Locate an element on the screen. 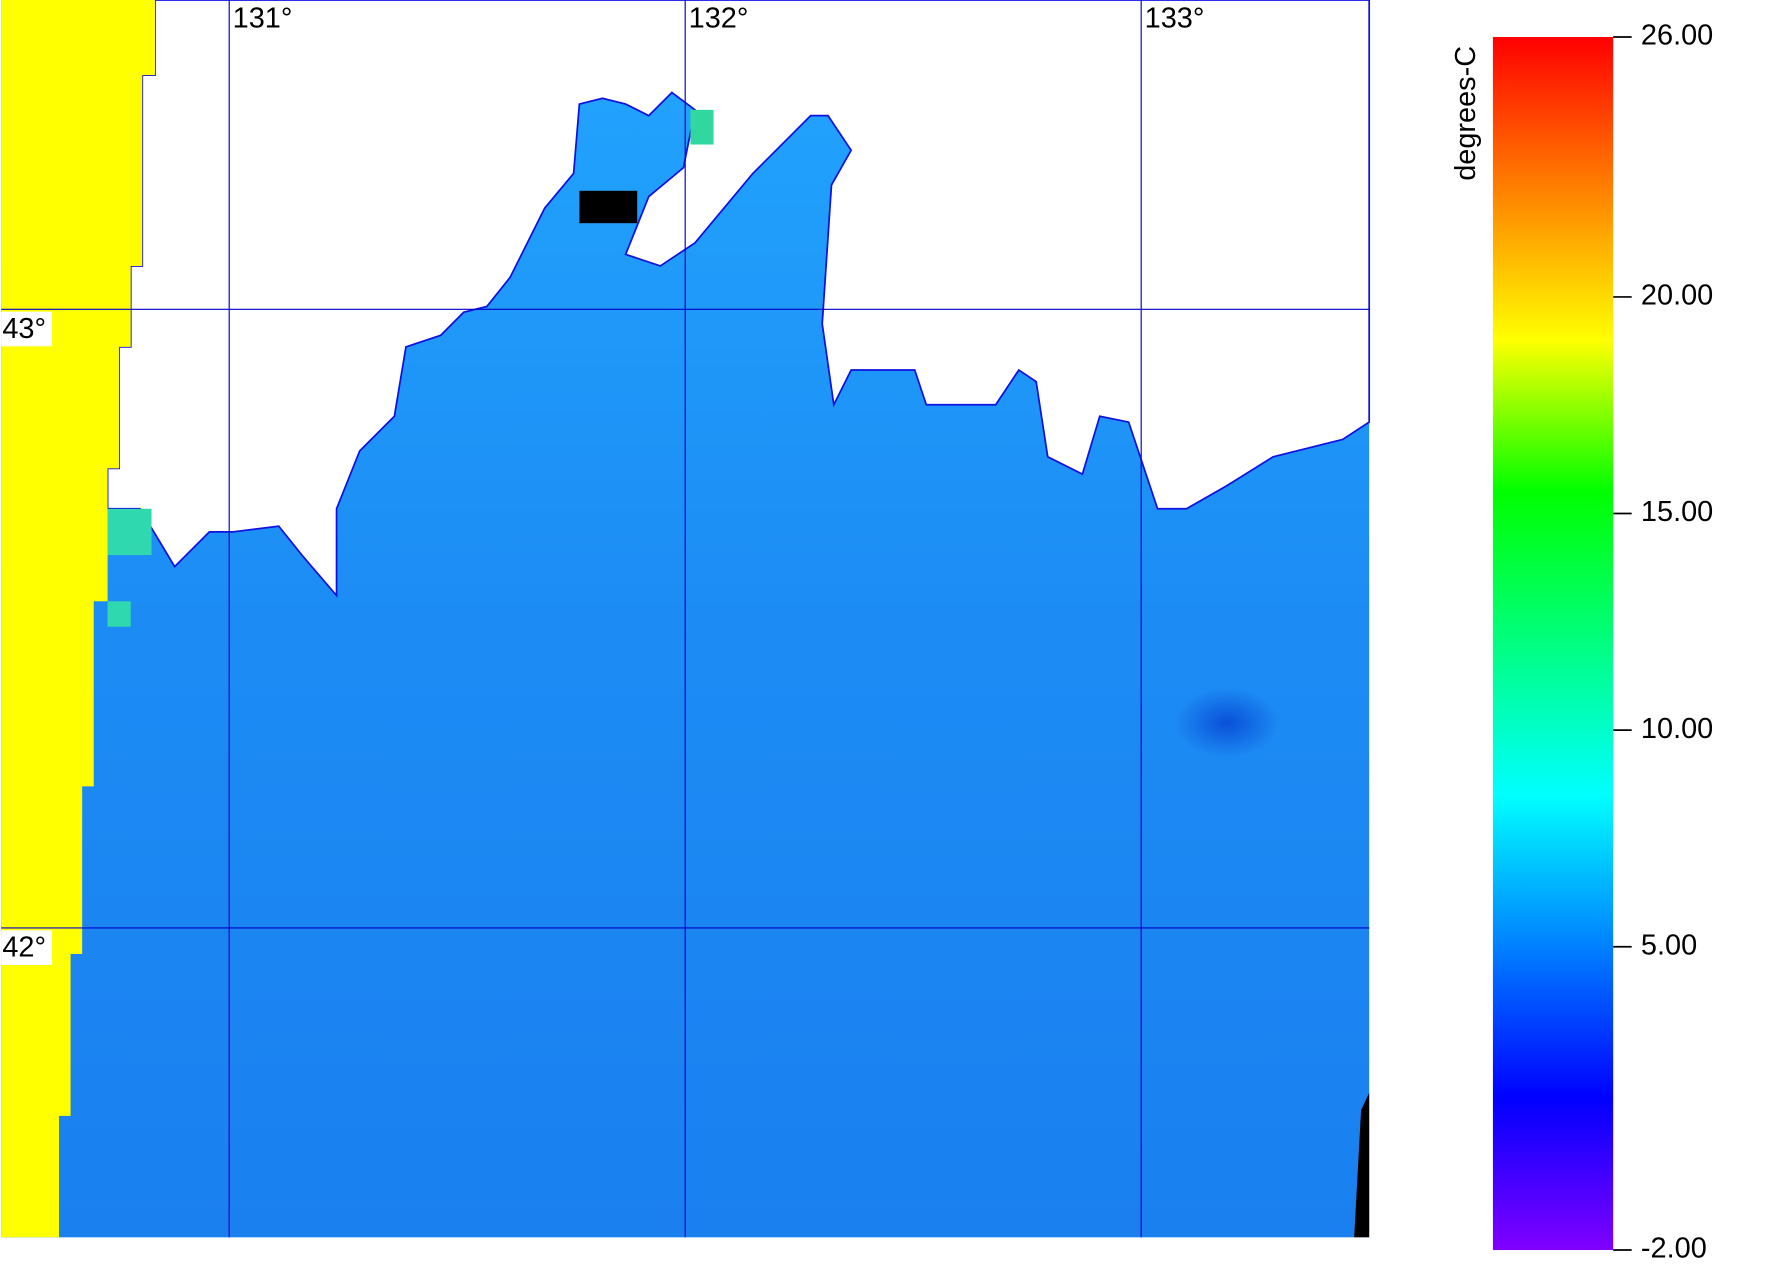  lon-label: 133° is located at coordinates (1175, 18).